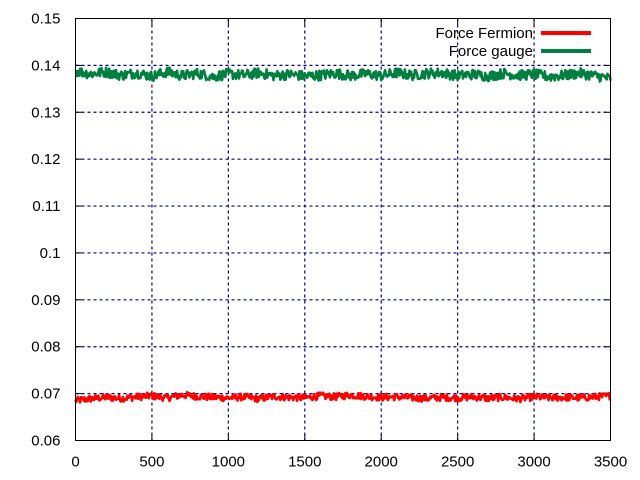 The height and width of the screenshot is (480, 640). What do you see at coordinates (610, 462) in the screenshot?
I see `x-tick-label: 3500` at bounding box center [610, 462].